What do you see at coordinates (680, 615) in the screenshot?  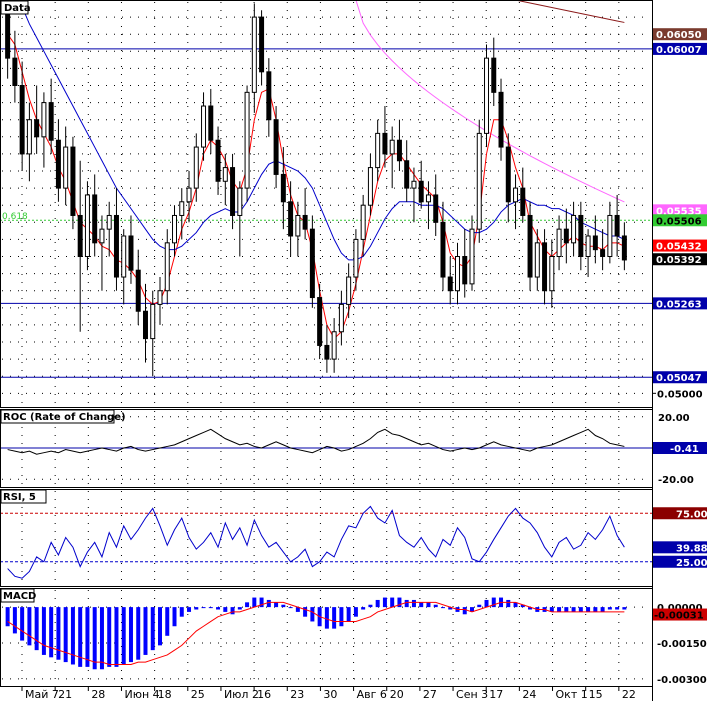 I see `macd-value-tag: -0.00031` at bounding box center [680, 615].